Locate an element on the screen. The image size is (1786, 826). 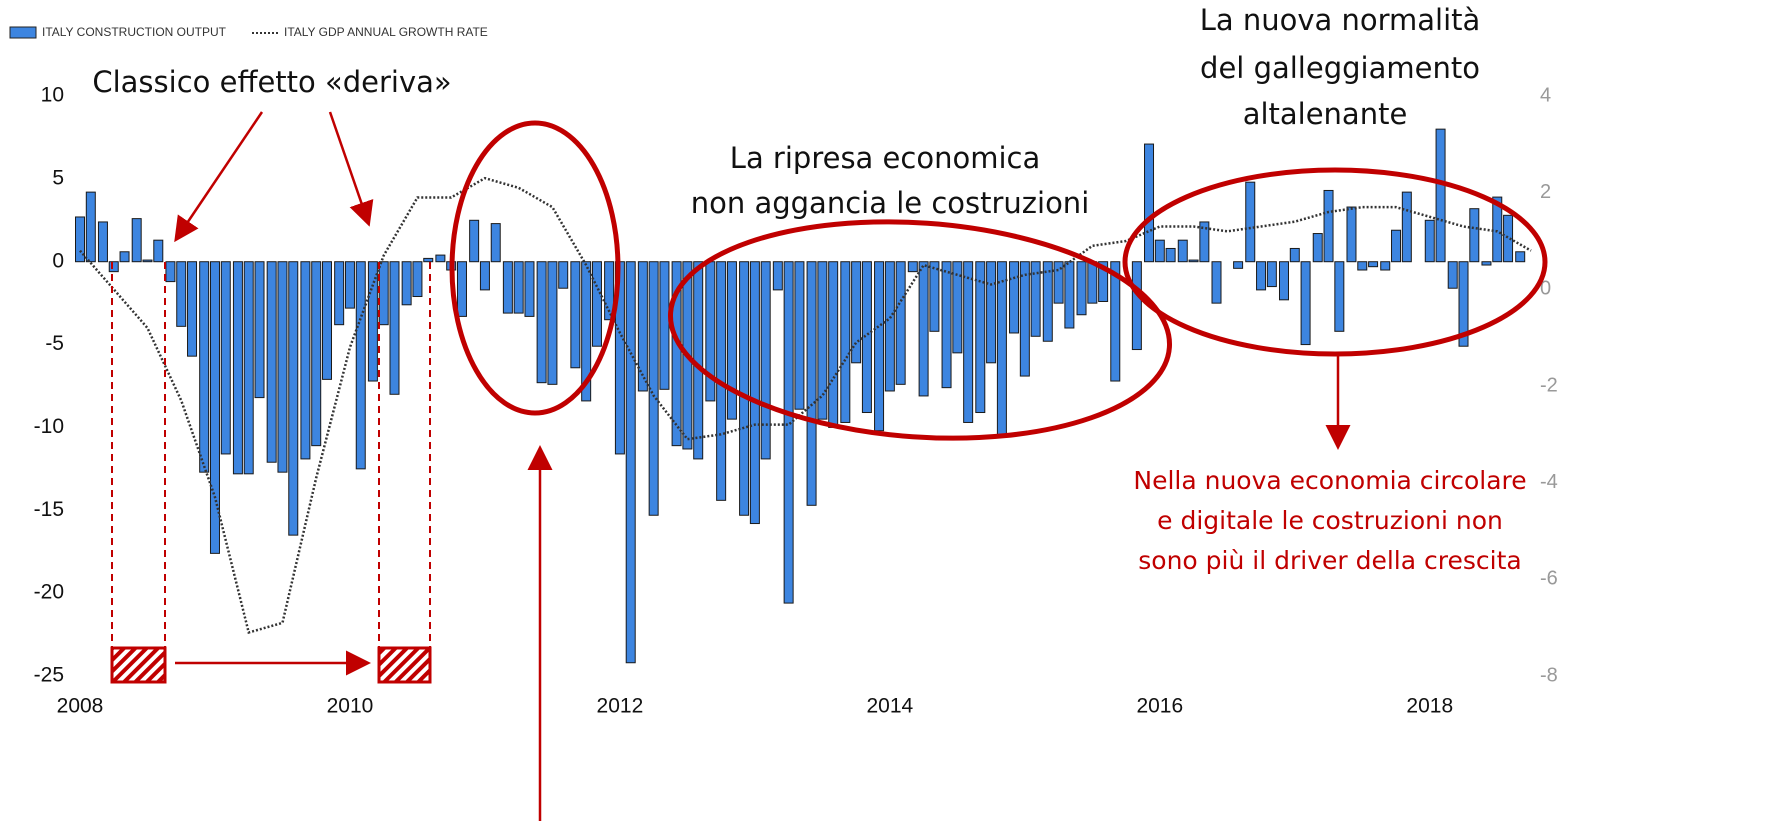
y2-tick-label: 4 is located at coordinates (1545, 95).